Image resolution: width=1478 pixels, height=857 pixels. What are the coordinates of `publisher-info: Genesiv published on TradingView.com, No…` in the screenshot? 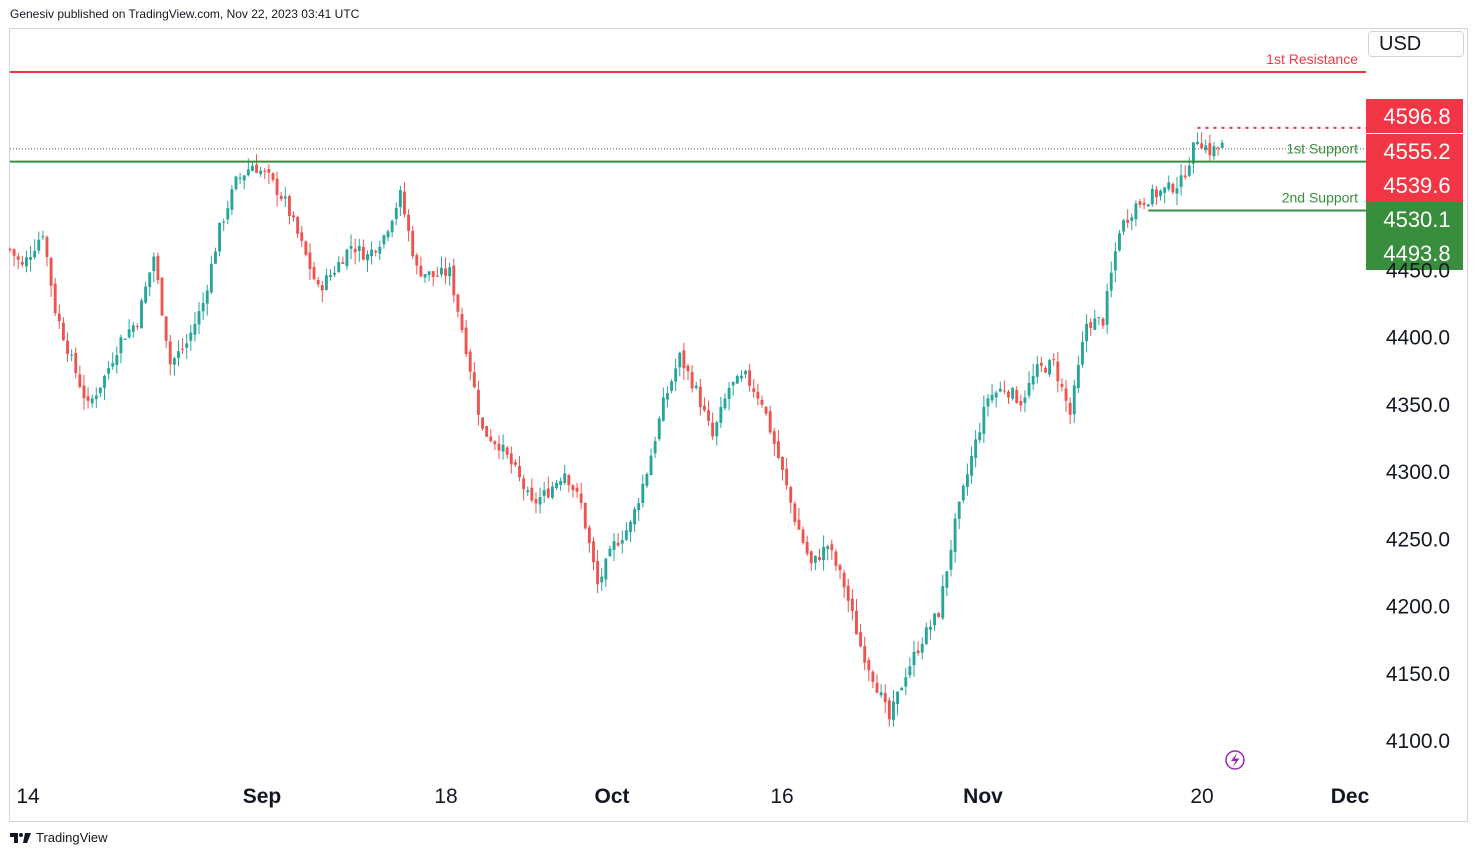 It's located at (185, 14).